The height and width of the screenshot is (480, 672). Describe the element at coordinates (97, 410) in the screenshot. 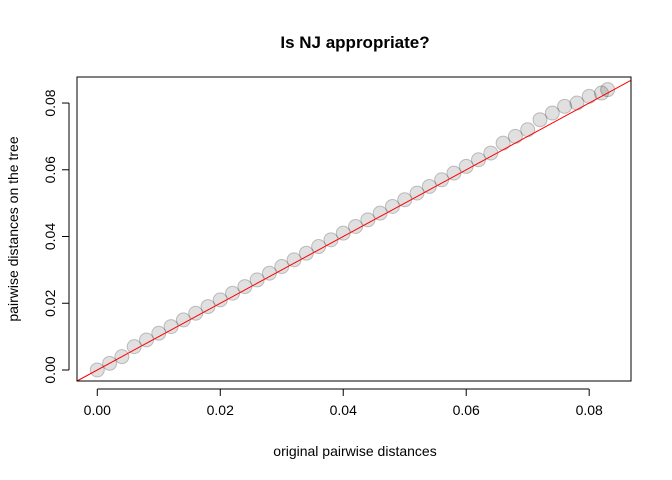

I see `x-tick-label: 0.00` at that location.